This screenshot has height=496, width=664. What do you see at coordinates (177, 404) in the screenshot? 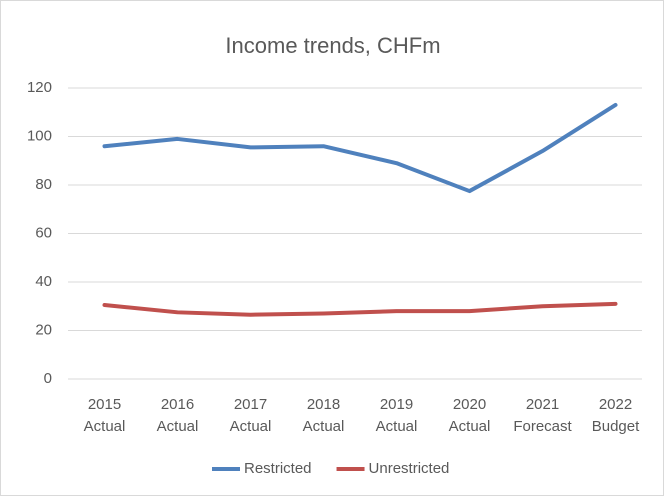
I see `x-tick-label: 2016` at bounding box center [177, 404].